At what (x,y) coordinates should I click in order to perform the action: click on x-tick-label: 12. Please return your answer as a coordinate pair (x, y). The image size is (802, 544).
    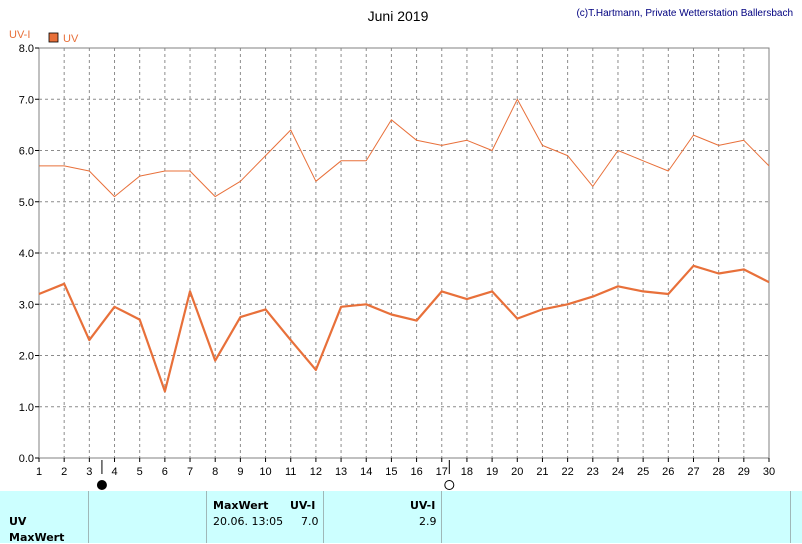
    Looking at the image, I should click on (316, 472).